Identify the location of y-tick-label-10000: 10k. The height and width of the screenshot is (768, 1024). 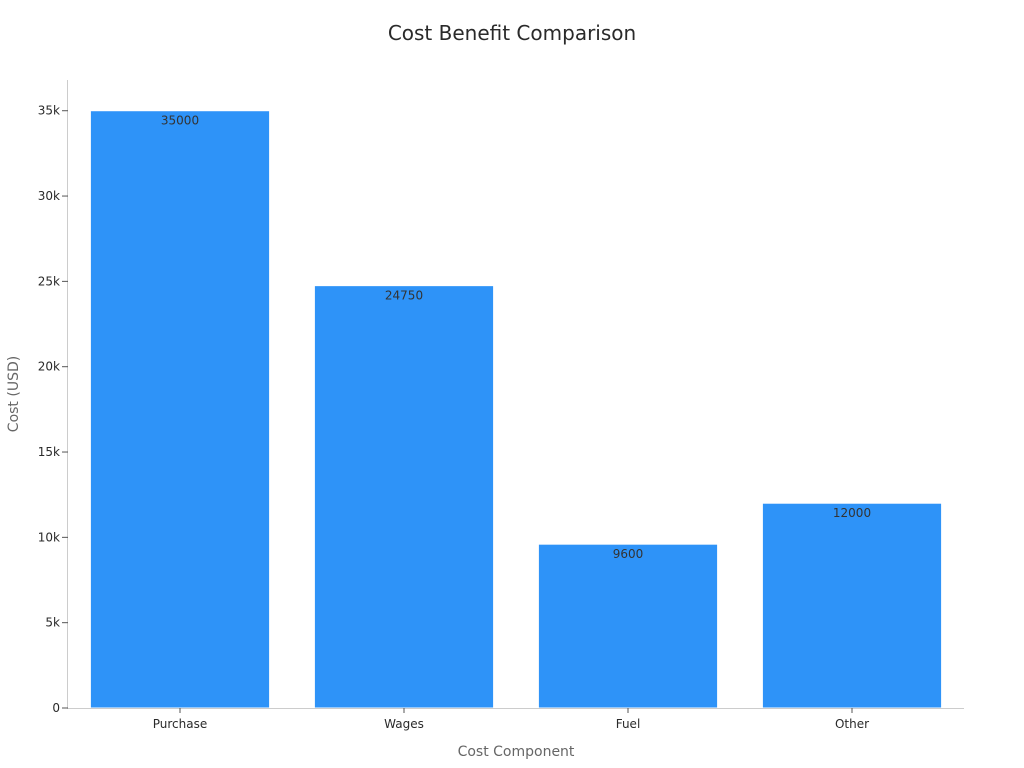
(49, 537).